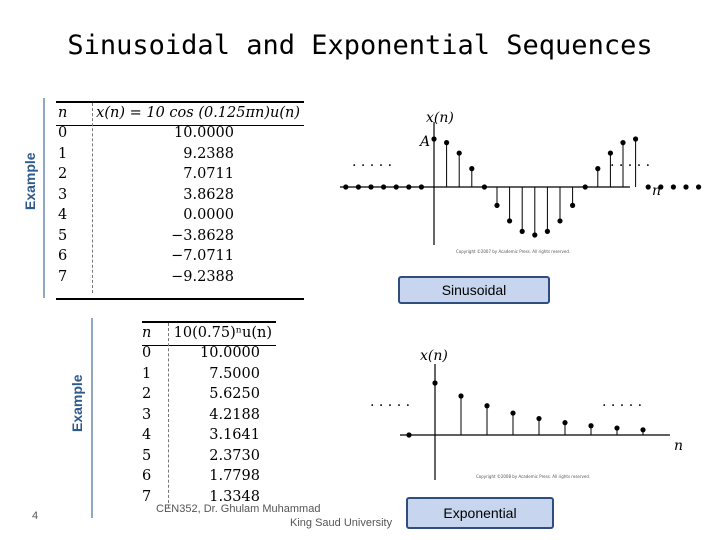 The image size is (720, 540). I want to click on footer-university: King Saud University, so click(341, 523).